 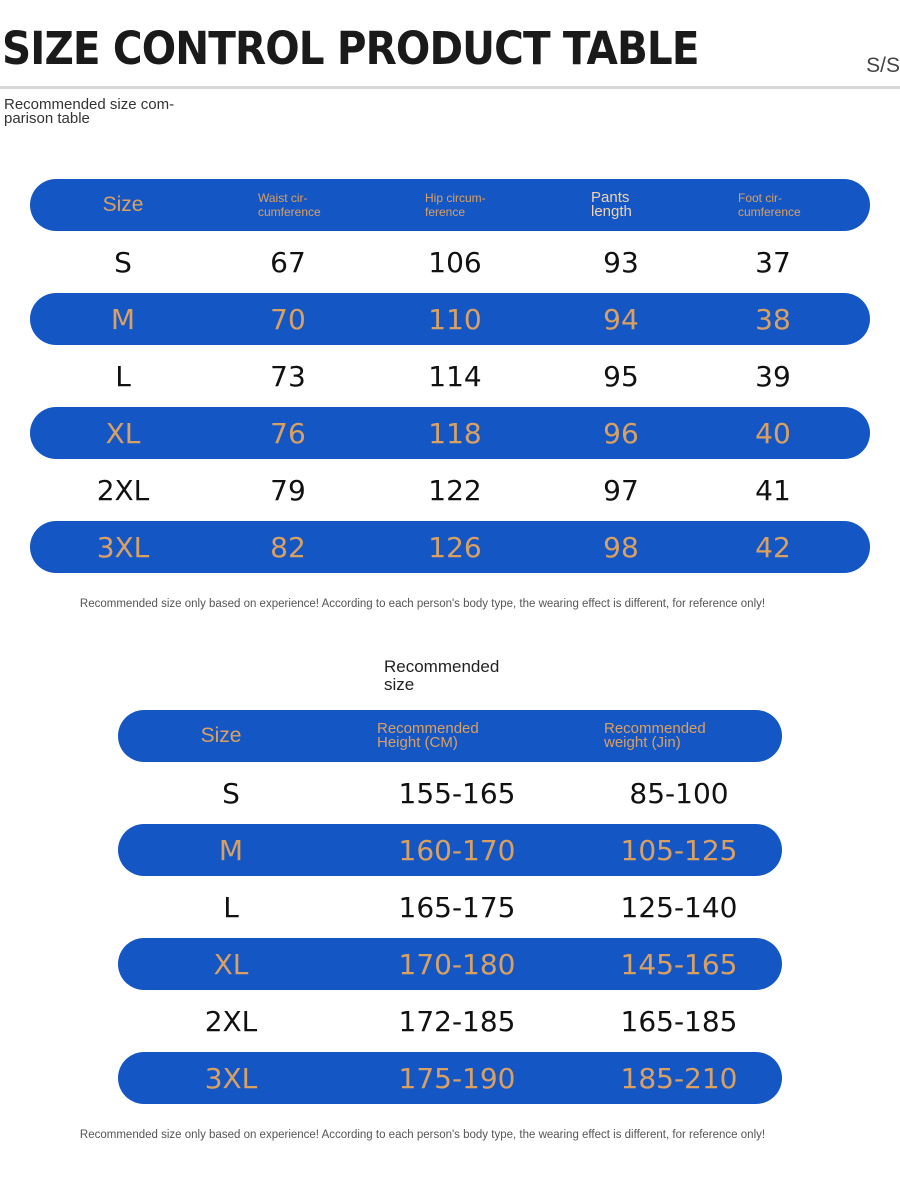 What do you see at coordinates (455, 490) in the screenshot?
I see `cell-hip: 122` at bounding box center [455, 490].